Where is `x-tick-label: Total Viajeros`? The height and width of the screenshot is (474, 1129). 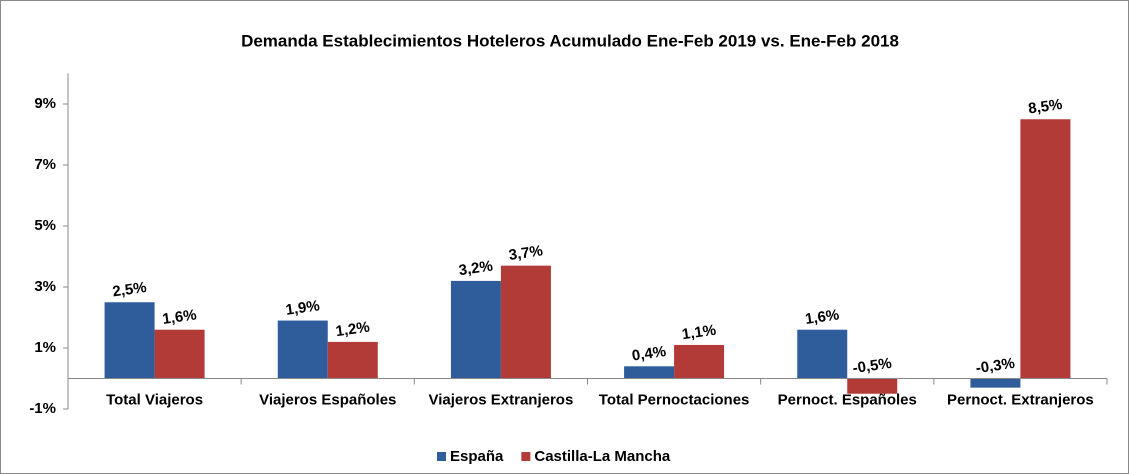 x-tick-label: Total Viajeros is located at coordinates (154, 399).